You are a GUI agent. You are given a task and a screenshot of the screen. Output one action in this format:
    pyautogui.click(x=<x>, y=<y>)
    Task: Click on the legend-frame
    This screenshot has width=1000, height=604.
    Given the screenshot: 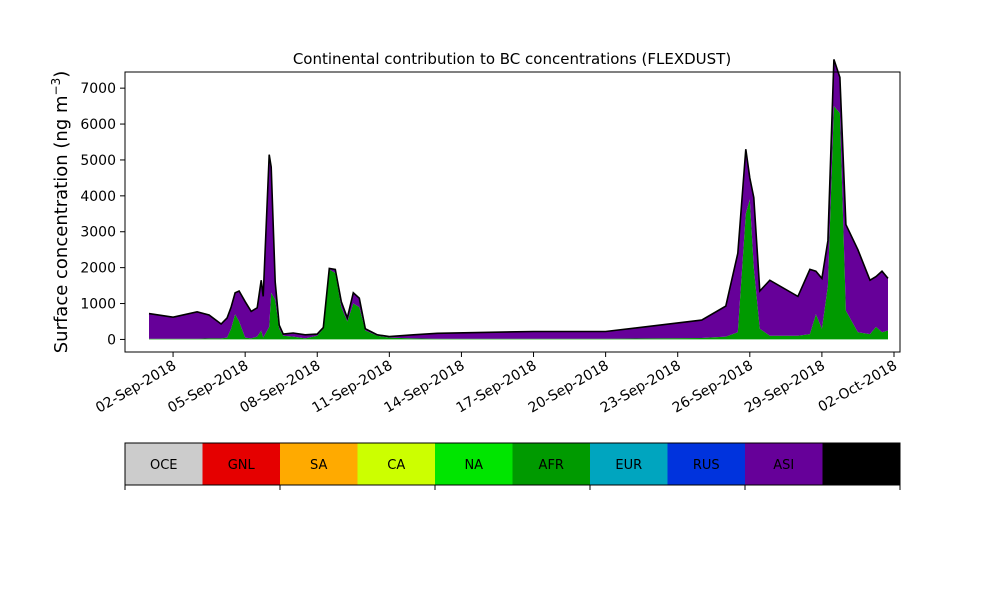 What is the action you would take?
    pyautogui.click(x=512, y=464)
    